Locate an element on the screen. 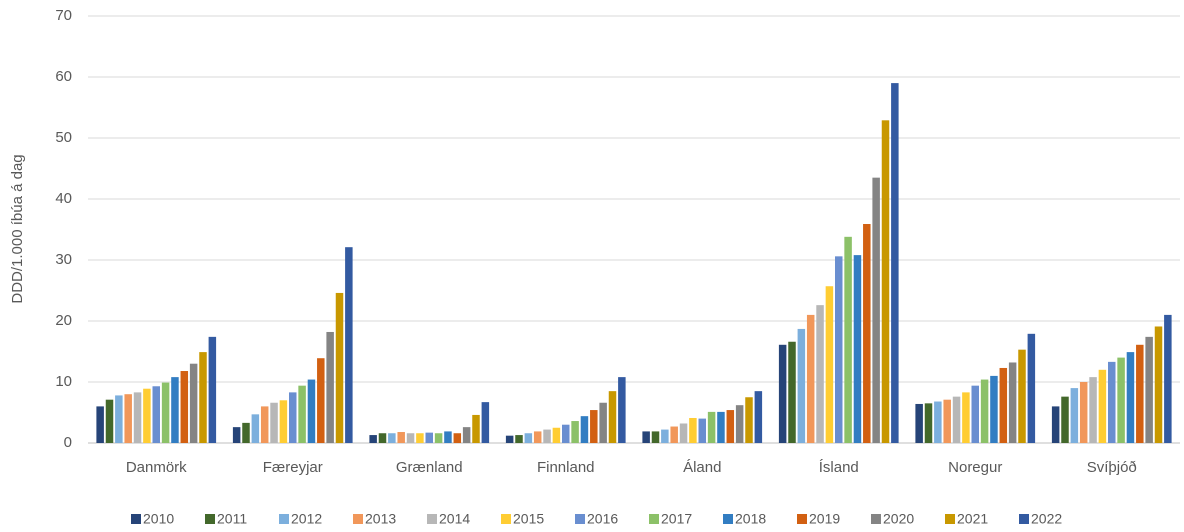 This screenshot has height=532, width=1184. x-tick-label: Færeyjar is located at coordinates (293, 467).